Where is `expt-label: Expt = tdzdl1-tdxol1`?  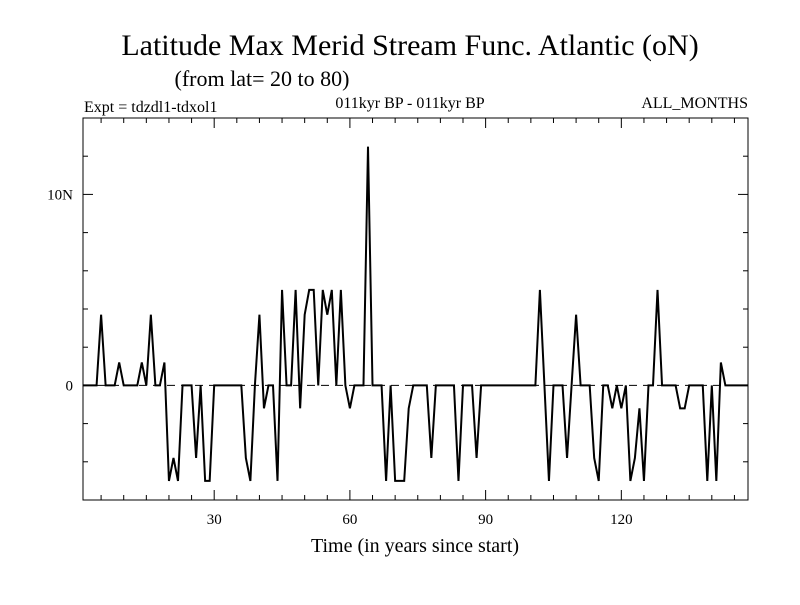
expt-label: Expt = tdzdl1-tdxol1 is located at coordinates (150, 107).